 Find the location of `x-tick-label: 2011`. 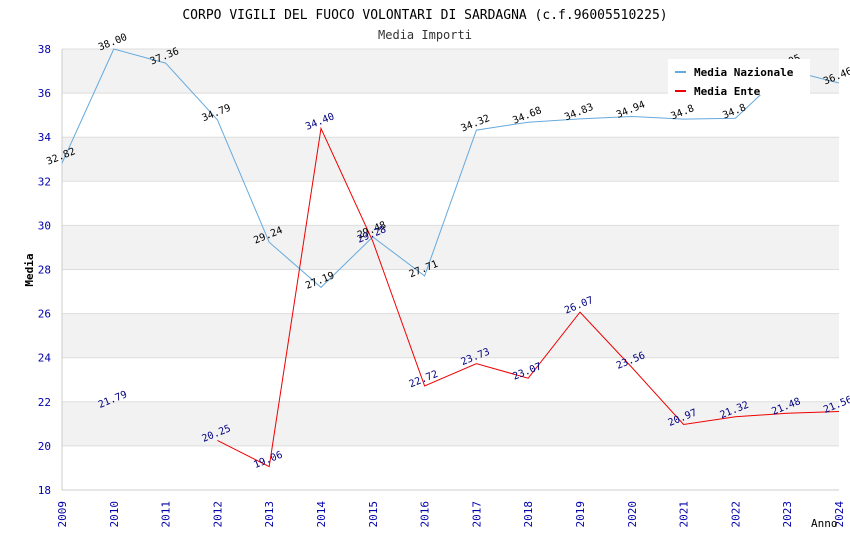

x-tick-label: 2011 is located at coordinates (166, 514).